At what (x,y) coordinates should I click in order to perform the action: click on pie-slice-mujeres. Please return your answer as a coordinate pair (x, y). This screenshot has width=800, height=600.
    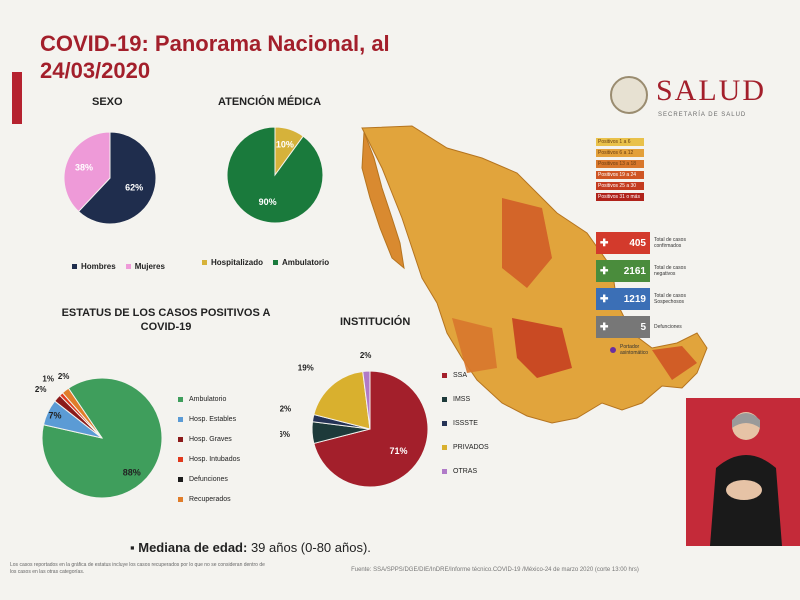
    Looking at the image, I should click on (87, 172).